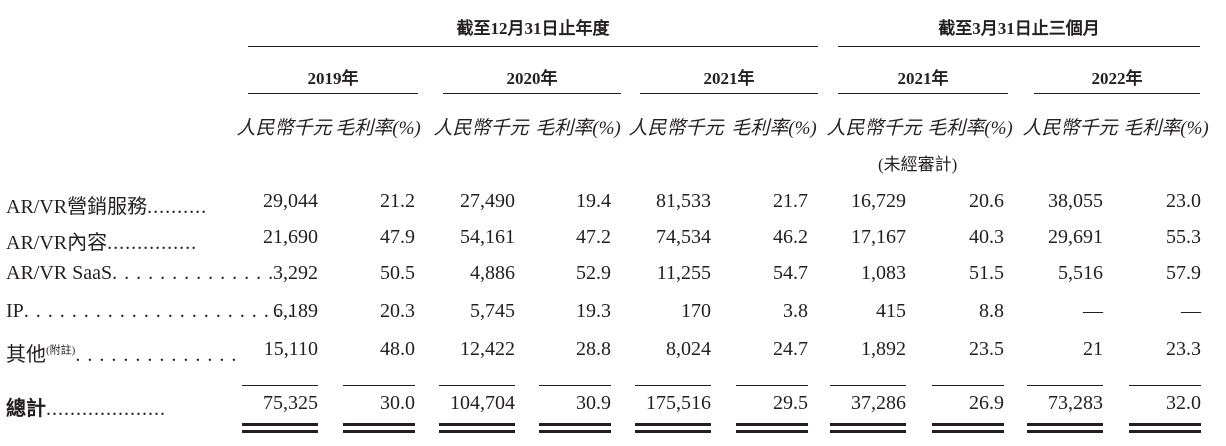  I want to click on row-label-text: AR/VR SaaS, so click(59, 273).